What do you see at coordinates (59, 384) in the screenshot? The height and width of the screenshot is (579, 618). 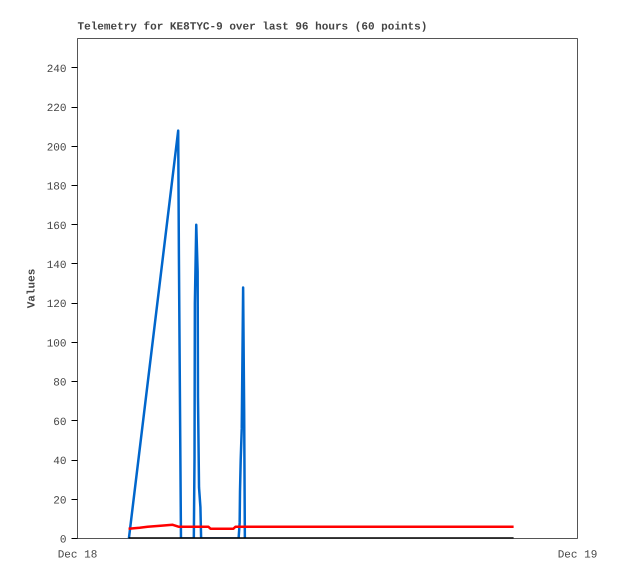 I see `y-tick-label: 80` at bounding box center [59, 384].